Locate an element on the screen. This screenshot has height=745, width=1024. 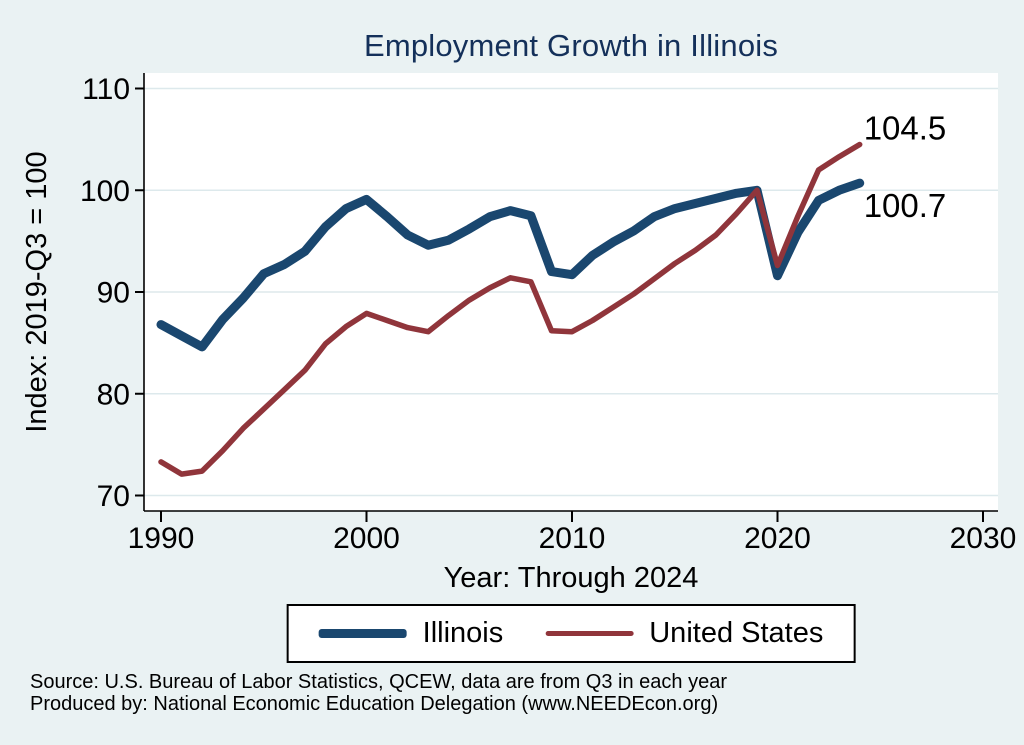
x-tick-label: 1990 is located at coordinates (161, 538).